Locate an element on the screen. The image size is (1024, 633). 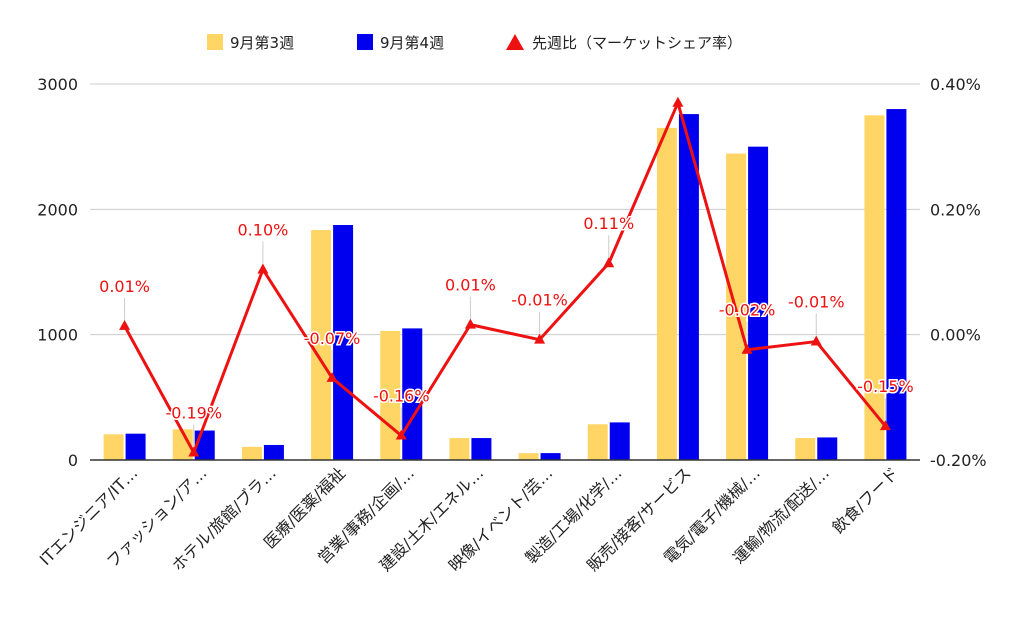
legend-label-week3: 9月第3週 is located at coordinates (262, 43).